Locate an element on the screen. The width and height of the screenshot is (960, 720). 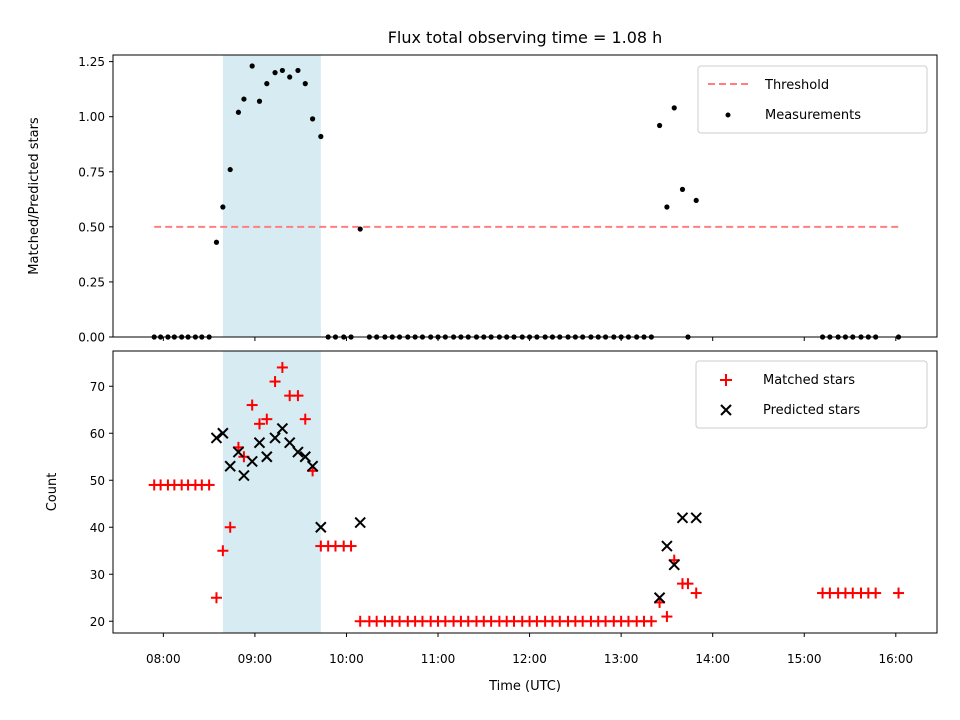
x-tick-label: 11:00 is located at coordinates (438, 659).